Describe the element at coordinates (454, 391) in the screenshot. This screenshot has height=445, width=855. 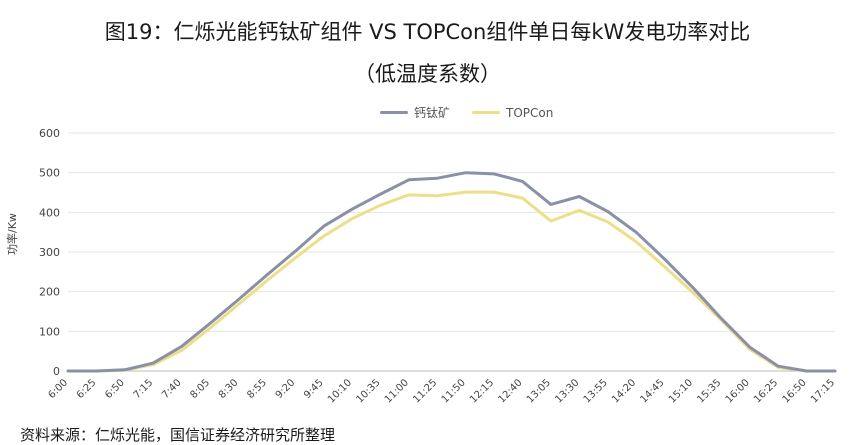
I see `x-tick-label: 11:50` at that location.